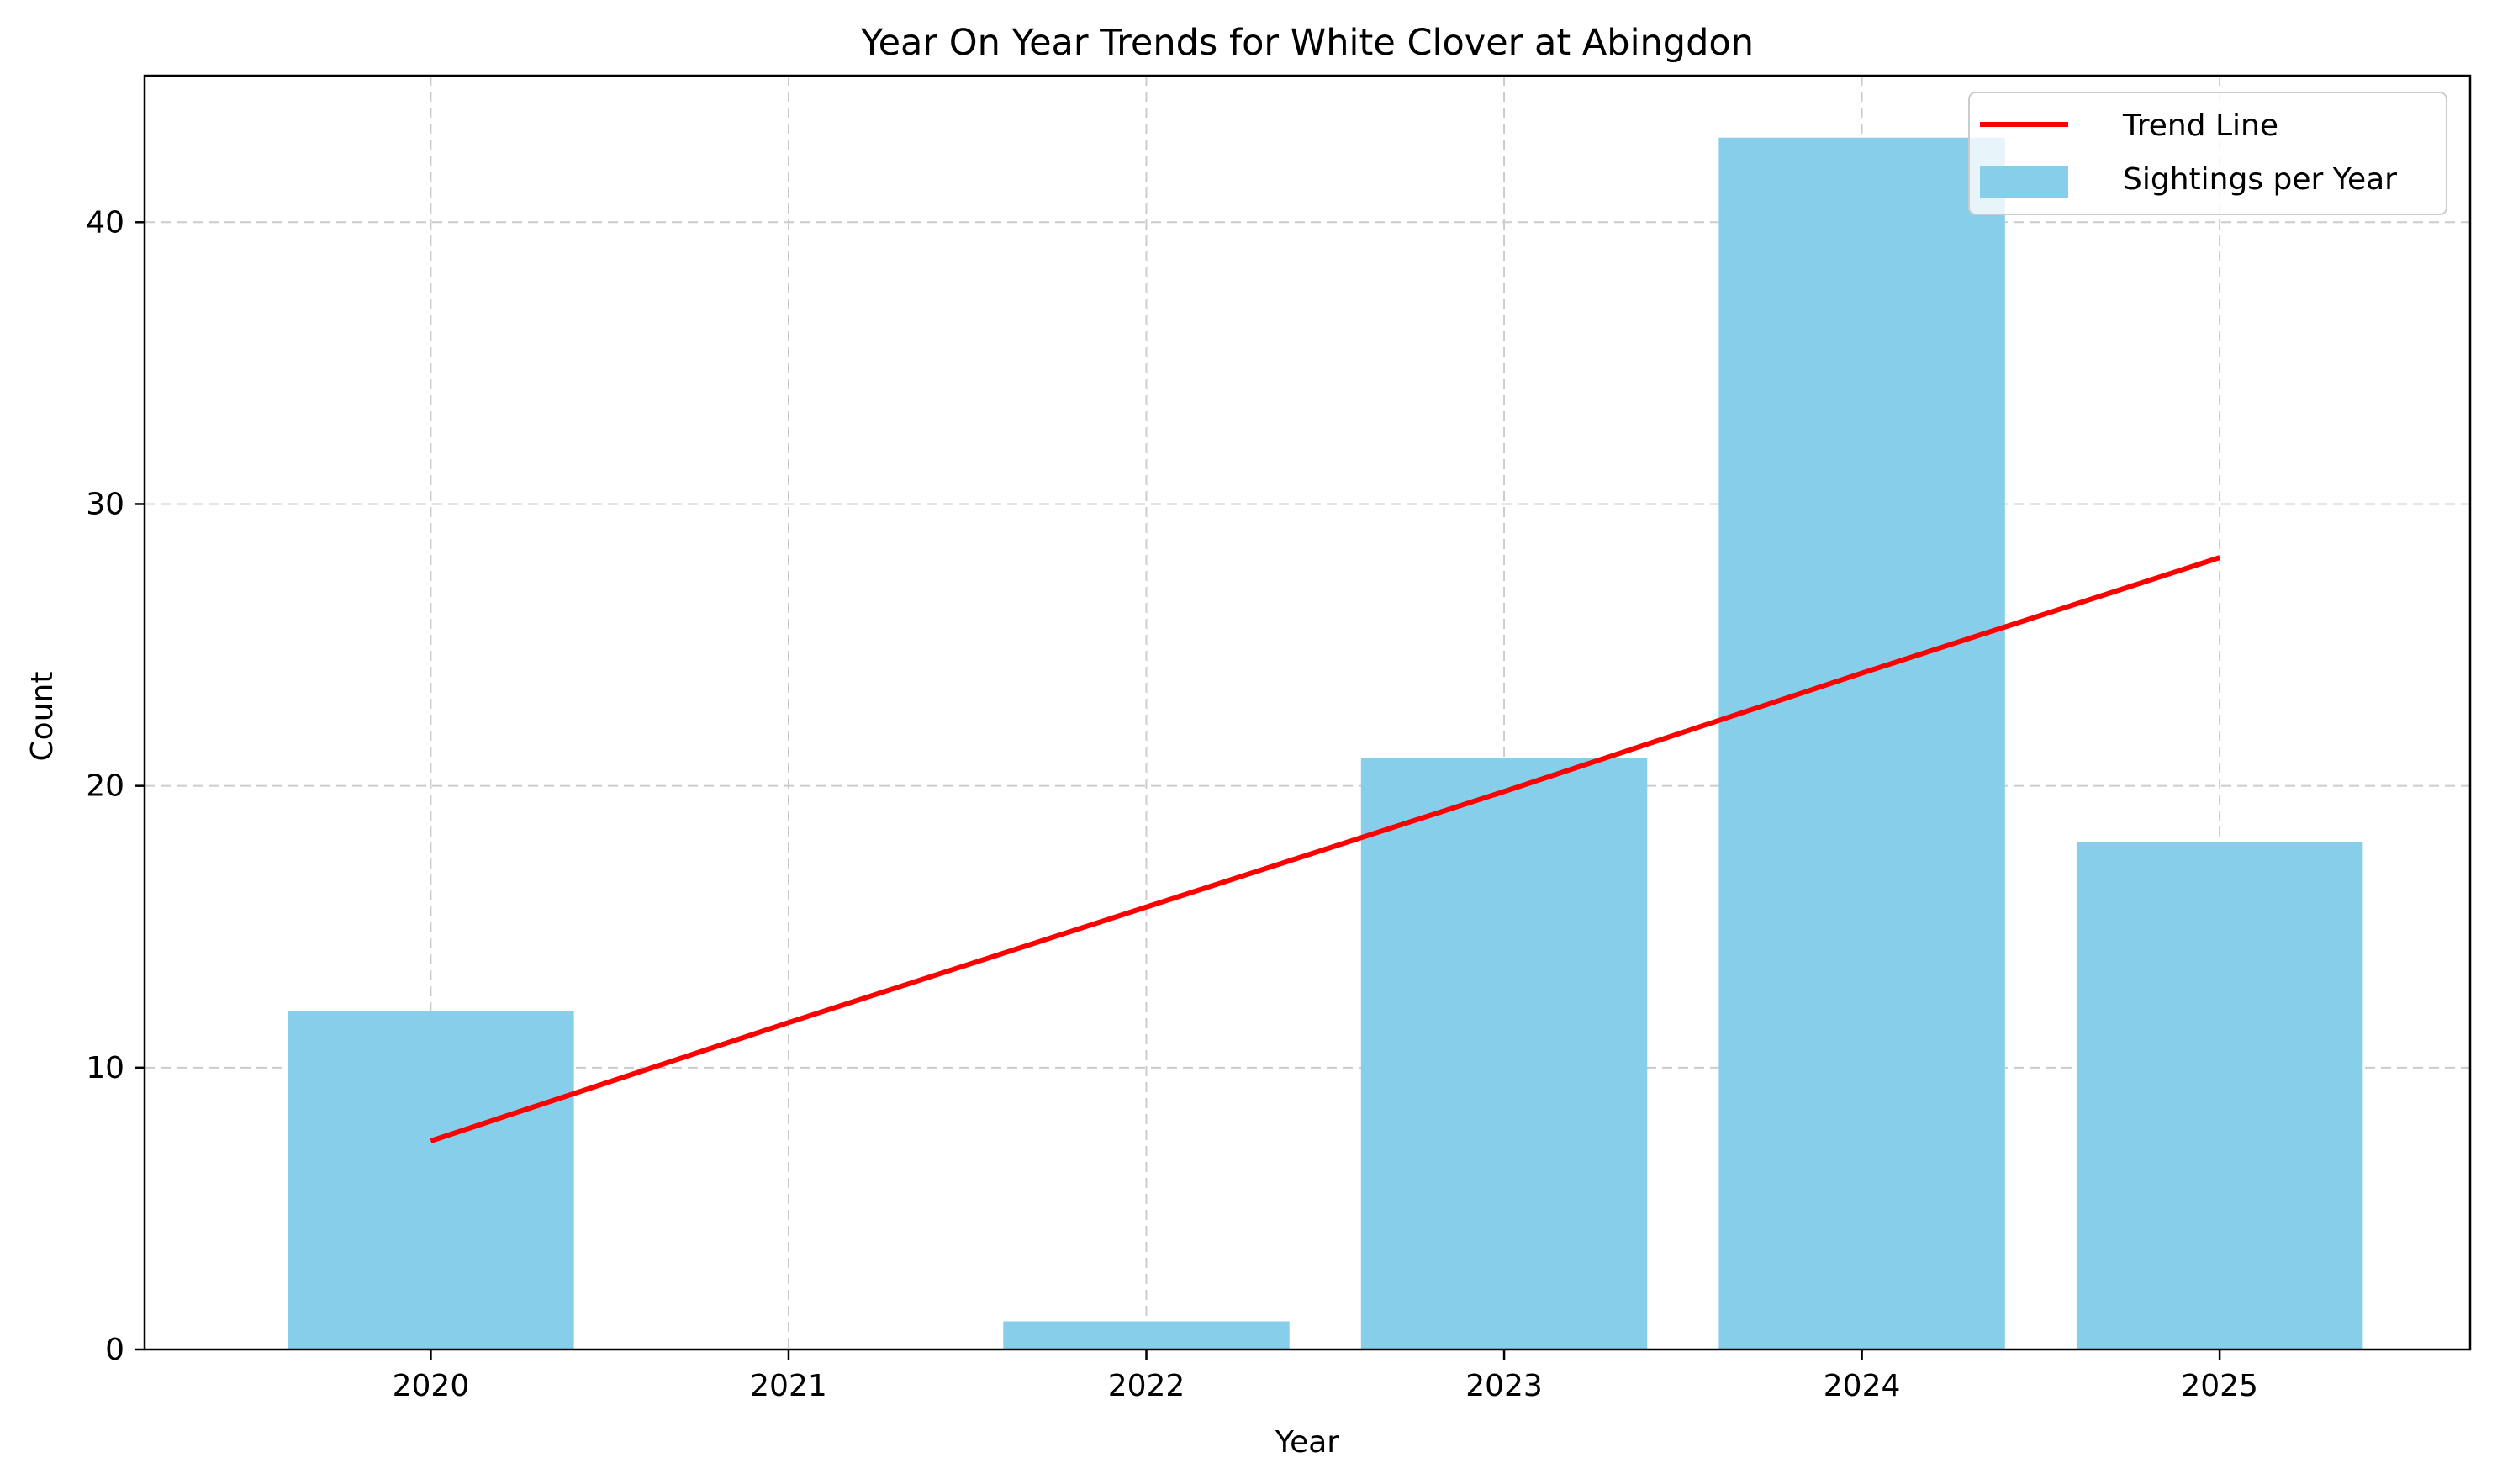 This screenshot has height=1484, width=2497. What do you see at coordinates (2219, 1095) in the screenshot?
I see `bar-2025` at bounding box center [2219, 1095].